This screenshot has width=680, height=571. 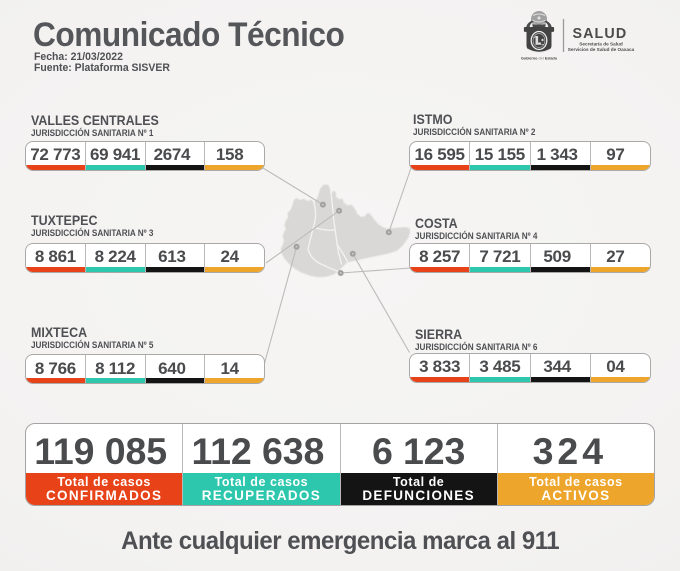 I want to click on svg-text: Gobierno del Estado, so click(x=539, y=58).